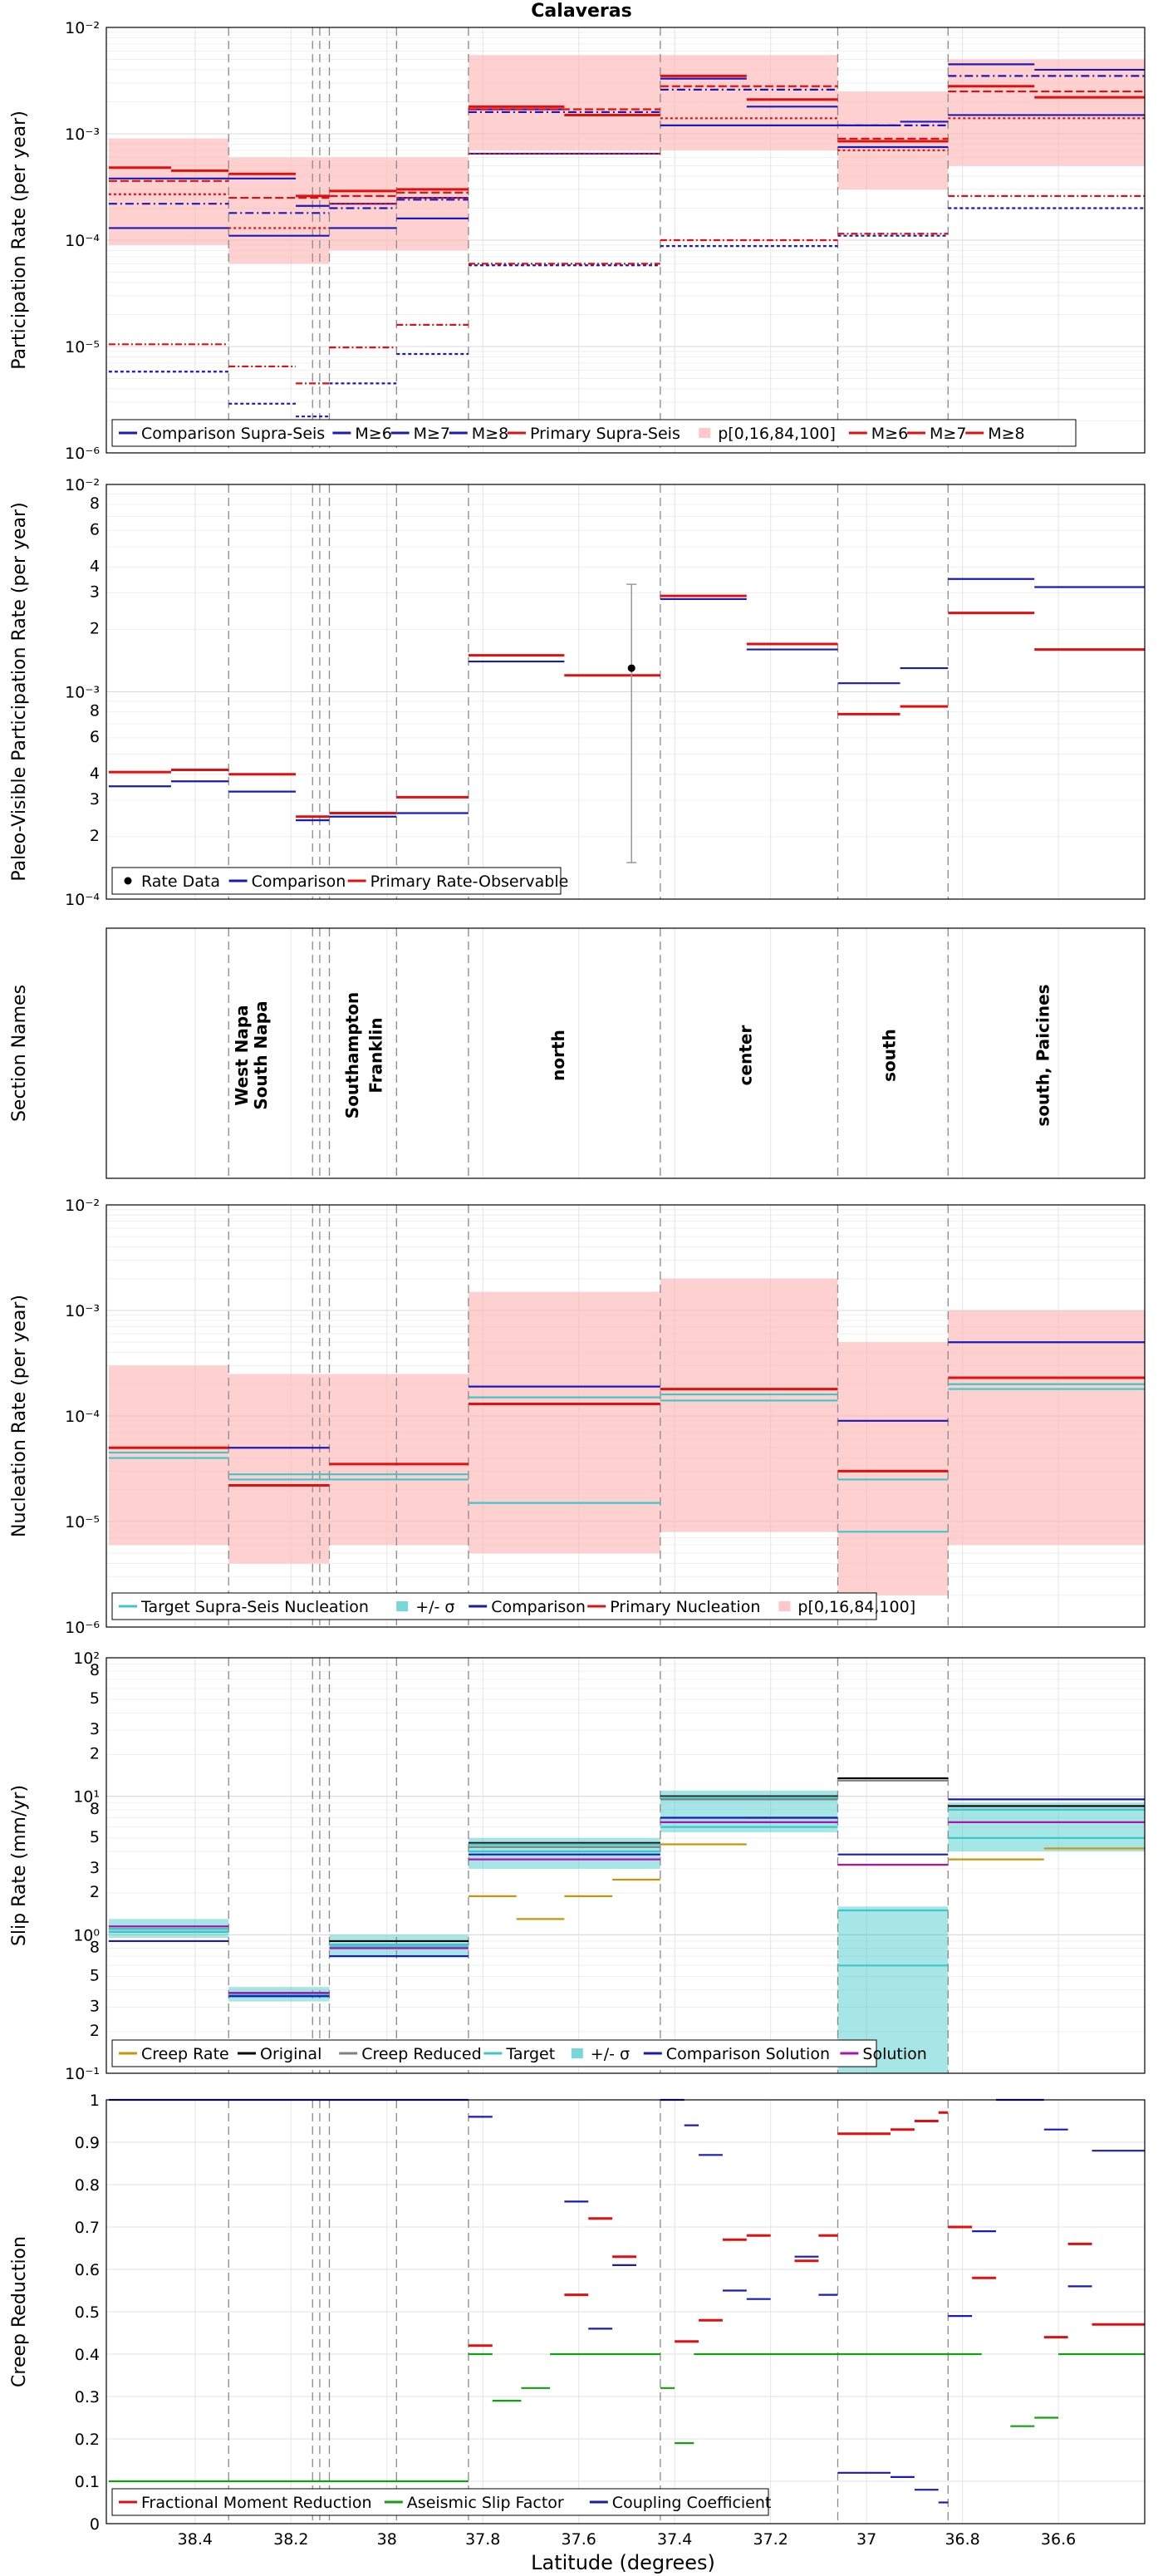  What do you see at coordinates (87, 2185) in the screenshot?
I see `y-tick-label: 0.8` at bounding box center [87, 2185].